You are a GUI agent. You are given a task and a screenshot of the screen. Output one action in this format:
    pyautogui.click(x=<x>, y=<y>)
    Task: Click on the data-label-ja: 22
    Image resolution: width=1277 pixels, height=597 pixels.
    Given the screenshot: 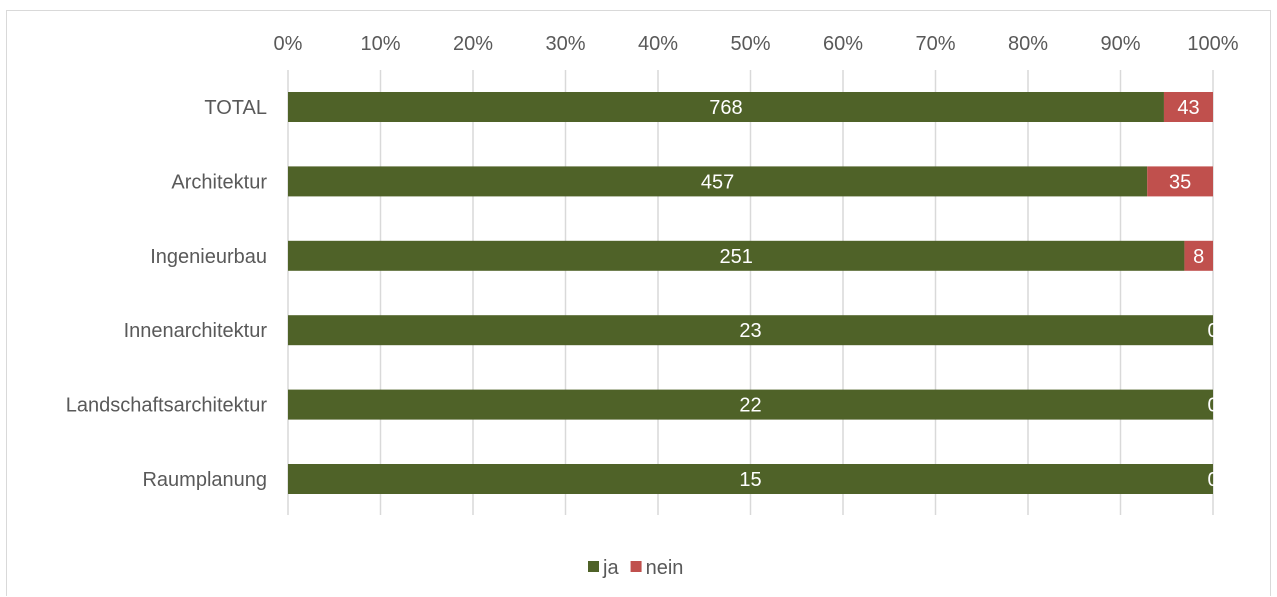 What is the action you would take?
    pyautogui.click(x=750, y=406)
    